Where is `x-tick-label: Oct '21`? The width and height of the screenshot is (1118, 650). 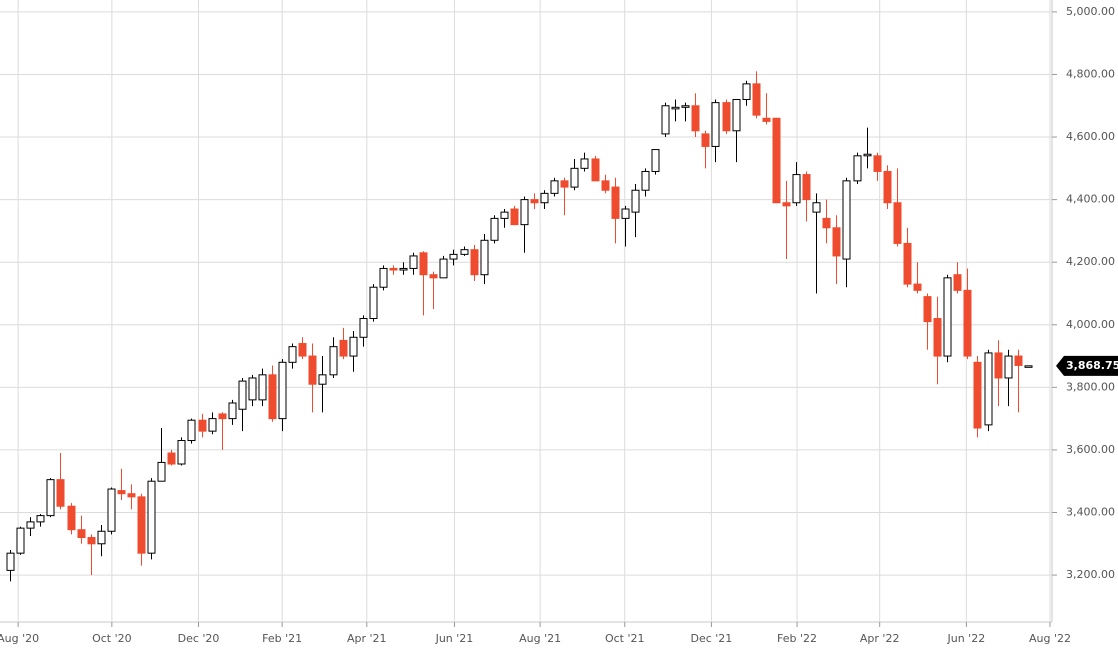 x-tick-label: Oct '21 is located at coordinates (625, 638).